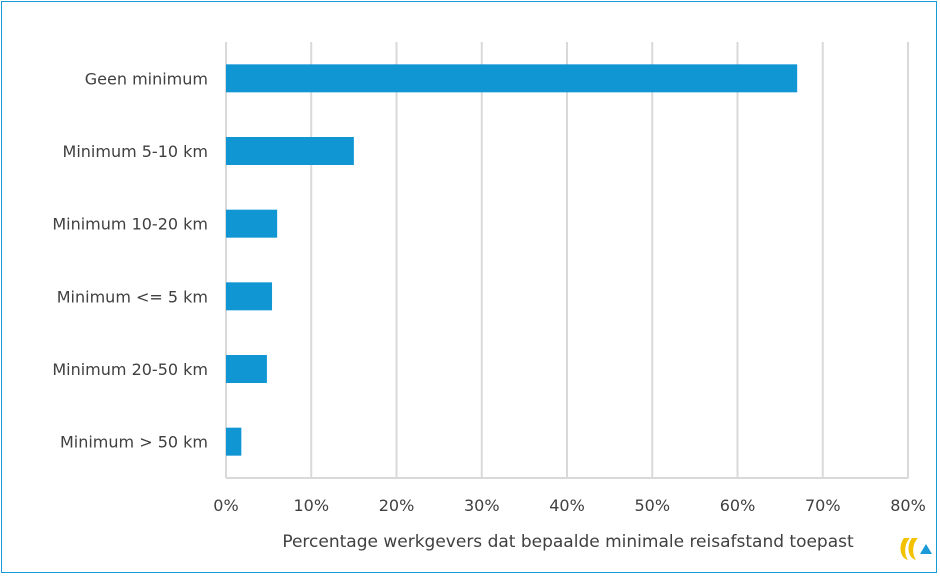 The height and width of the screenshot is (576, 940). I want to click on x-tick-label: 10%, so click(311, 505).